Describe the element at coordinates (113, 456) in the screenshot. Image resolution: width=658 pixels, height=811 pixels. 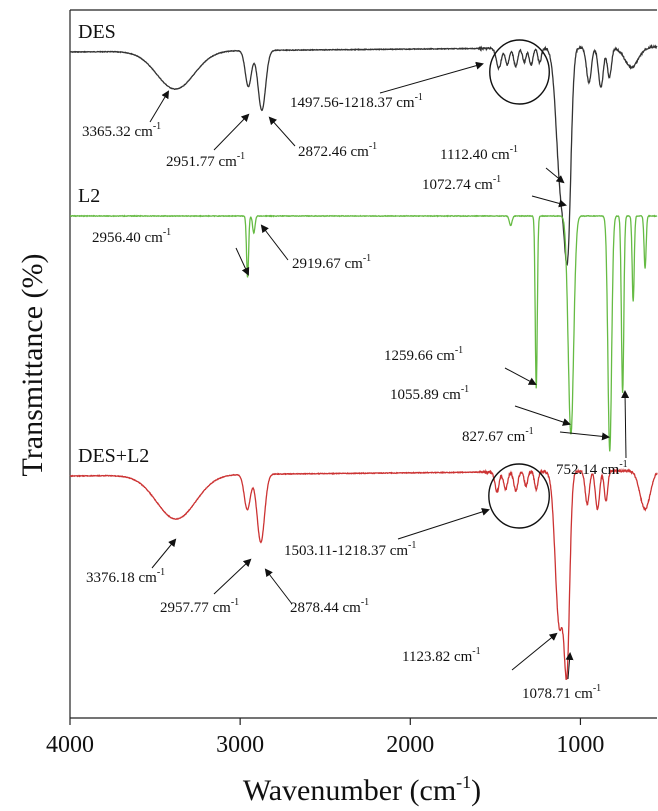
I see `series-label: DES+L2` at that location.